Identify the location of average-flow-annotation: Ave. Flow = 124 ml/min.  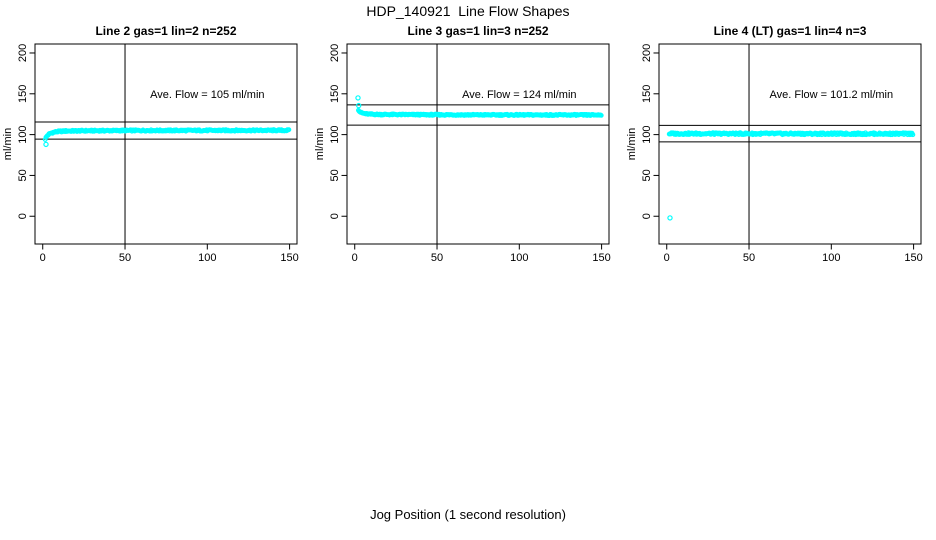
(519, 95).